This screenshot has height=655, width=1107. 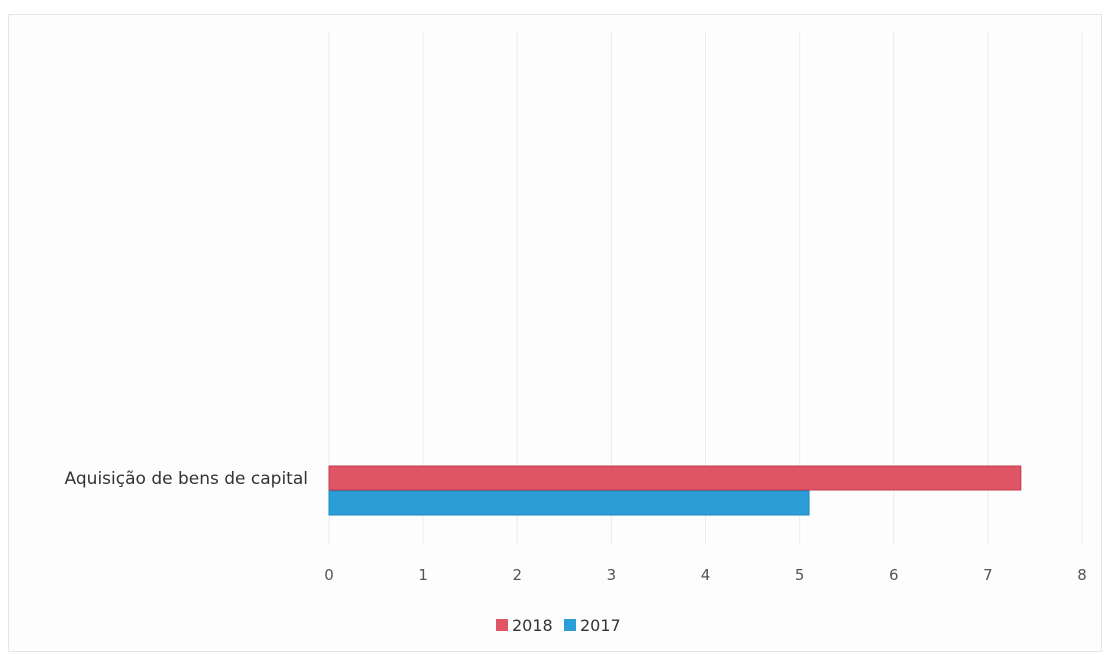 What do you see at coordinates (569, 503) in the screenshot?
I see `bar-2017` at bounding box center [569, 503].